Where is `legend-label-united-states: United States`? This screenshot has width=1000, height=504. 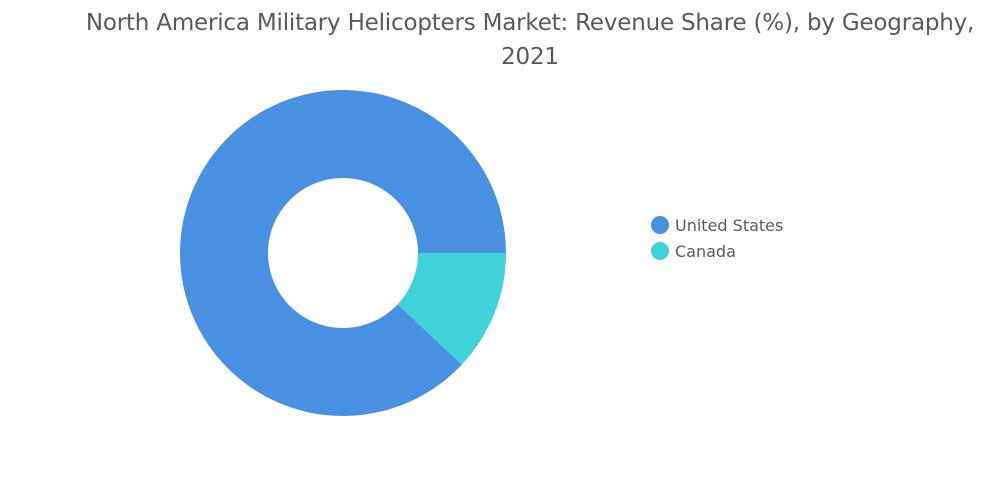
legend-label-united-states: United States is located at coordinates (729, 225).